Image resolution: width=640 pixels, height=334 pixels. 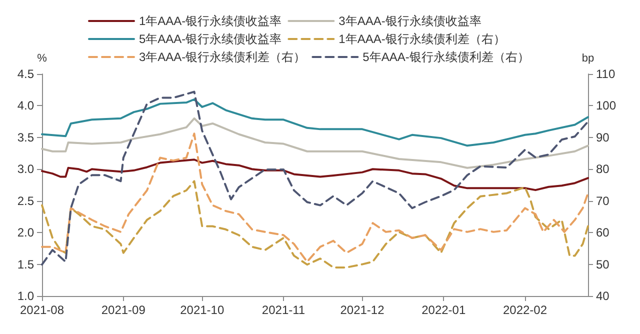 I want to click on y-tick-label: 2.0, so click(x=25, y=233).